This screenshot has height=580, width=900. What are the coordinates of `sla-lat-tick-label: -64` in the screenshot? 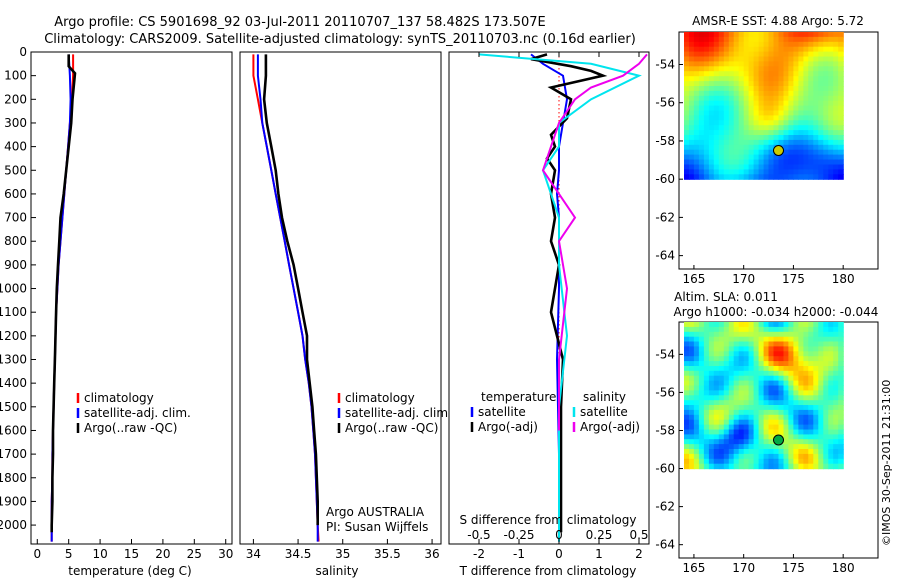 It's located at (665, 545).